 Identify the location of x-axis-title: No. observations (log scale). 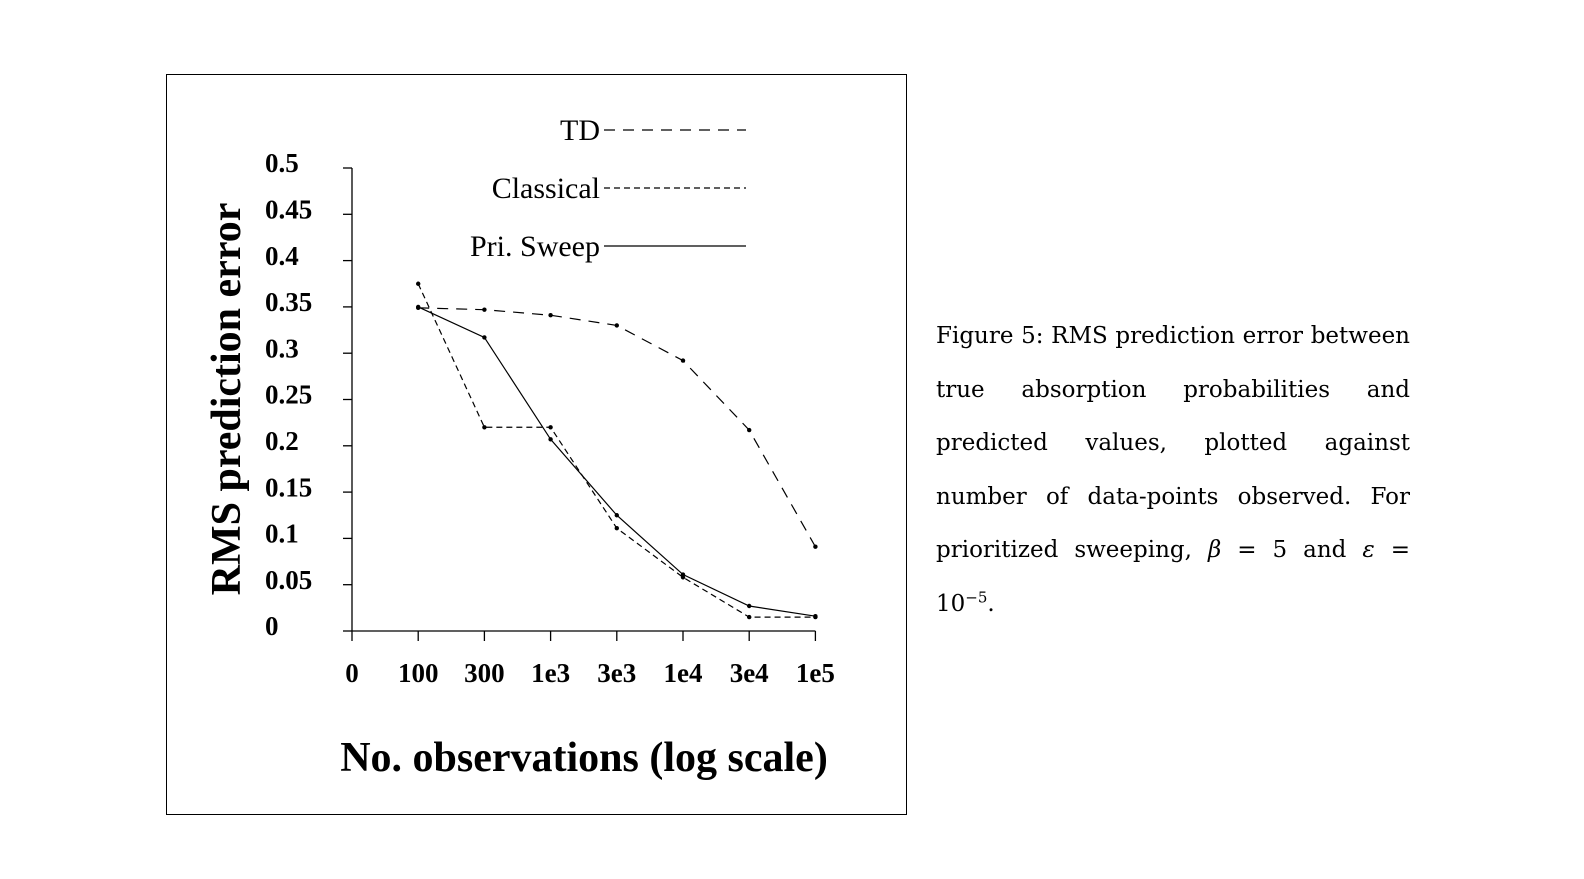
(584, 758).